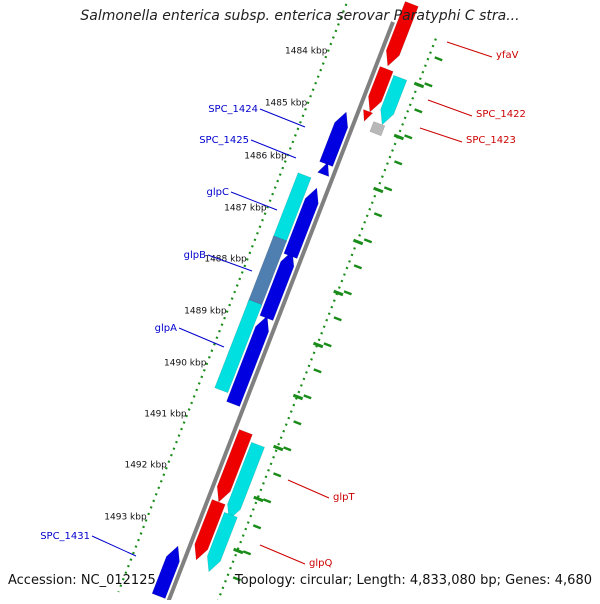  I want to click on scale-label: 1489 kbp, so click(205, 312).